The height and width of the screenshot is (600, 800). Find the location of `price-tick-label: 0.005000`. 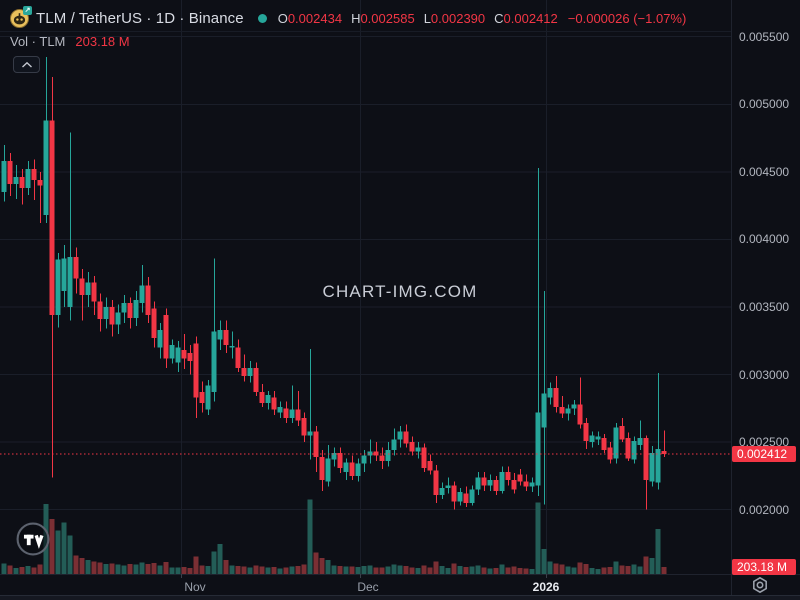

price-tick-label: 0.005000 is located at coordinates (764, 104).